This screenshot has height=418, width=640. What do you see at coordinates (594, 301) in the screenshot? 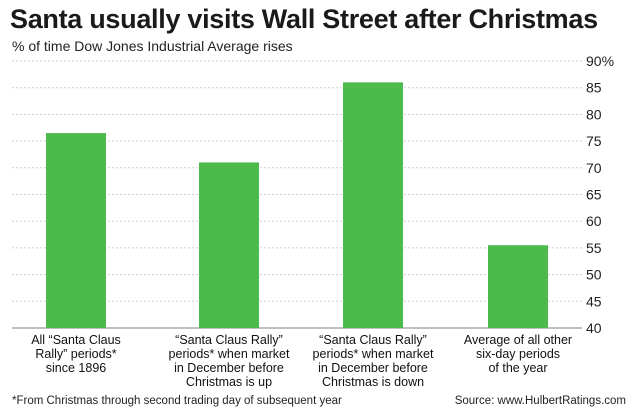
I see `y-tick-label: 45` at bounding box center [594, 301].